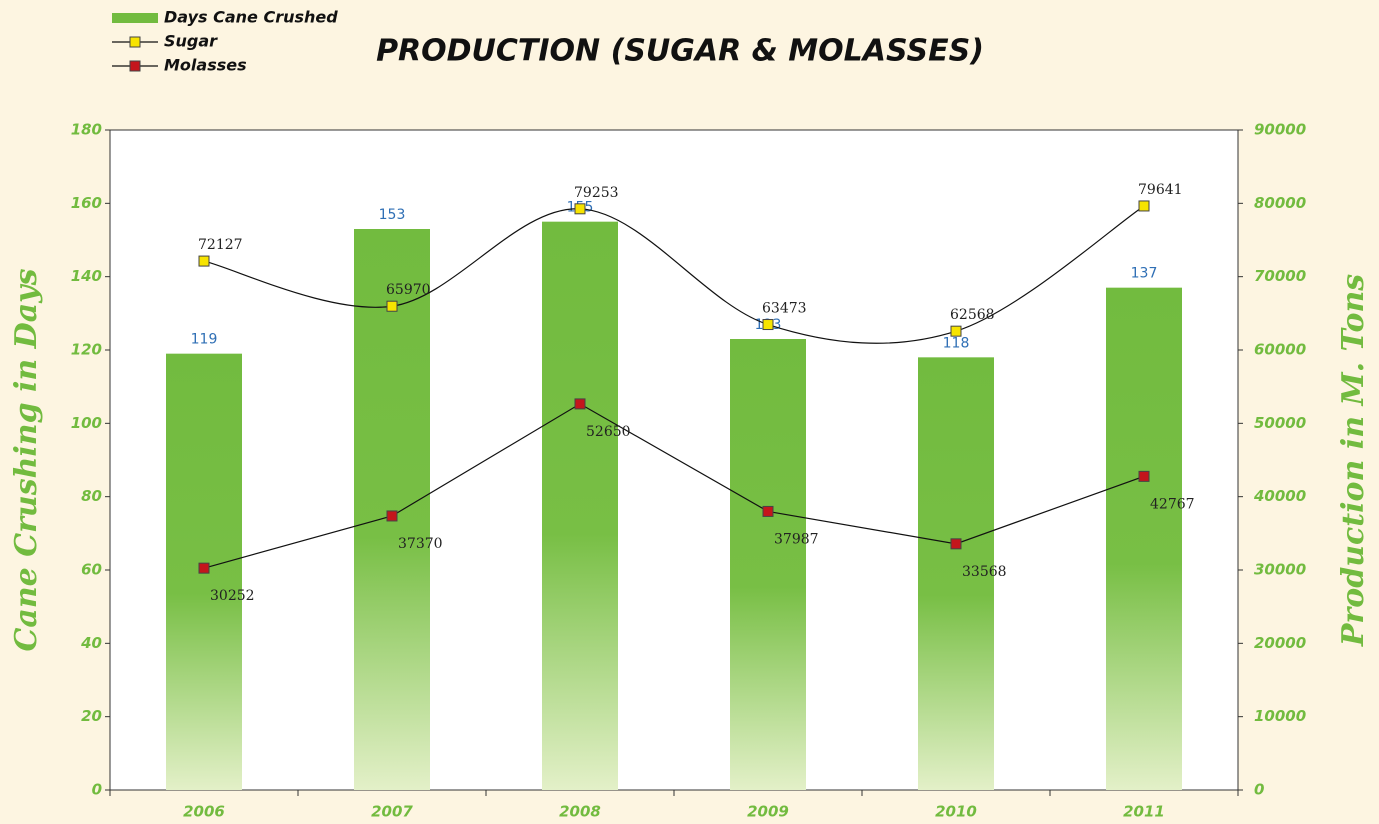  I want to click on legend-swatch, so click(135, 18).